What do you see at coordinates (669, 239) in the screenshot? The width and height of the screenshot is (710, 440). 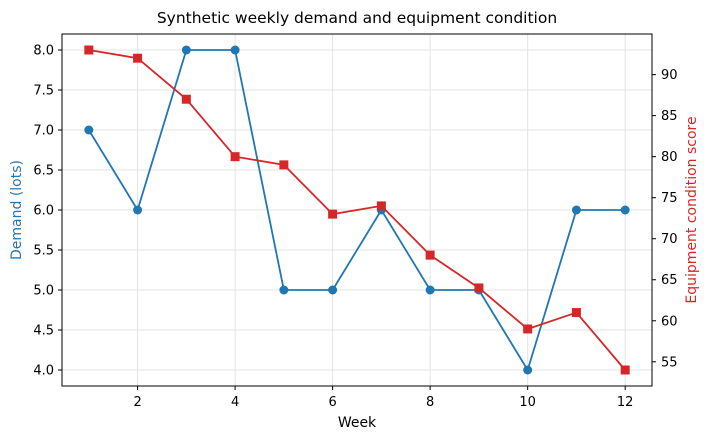 I see `right-y-tick-label: 70` at bounding box center [669, 239].